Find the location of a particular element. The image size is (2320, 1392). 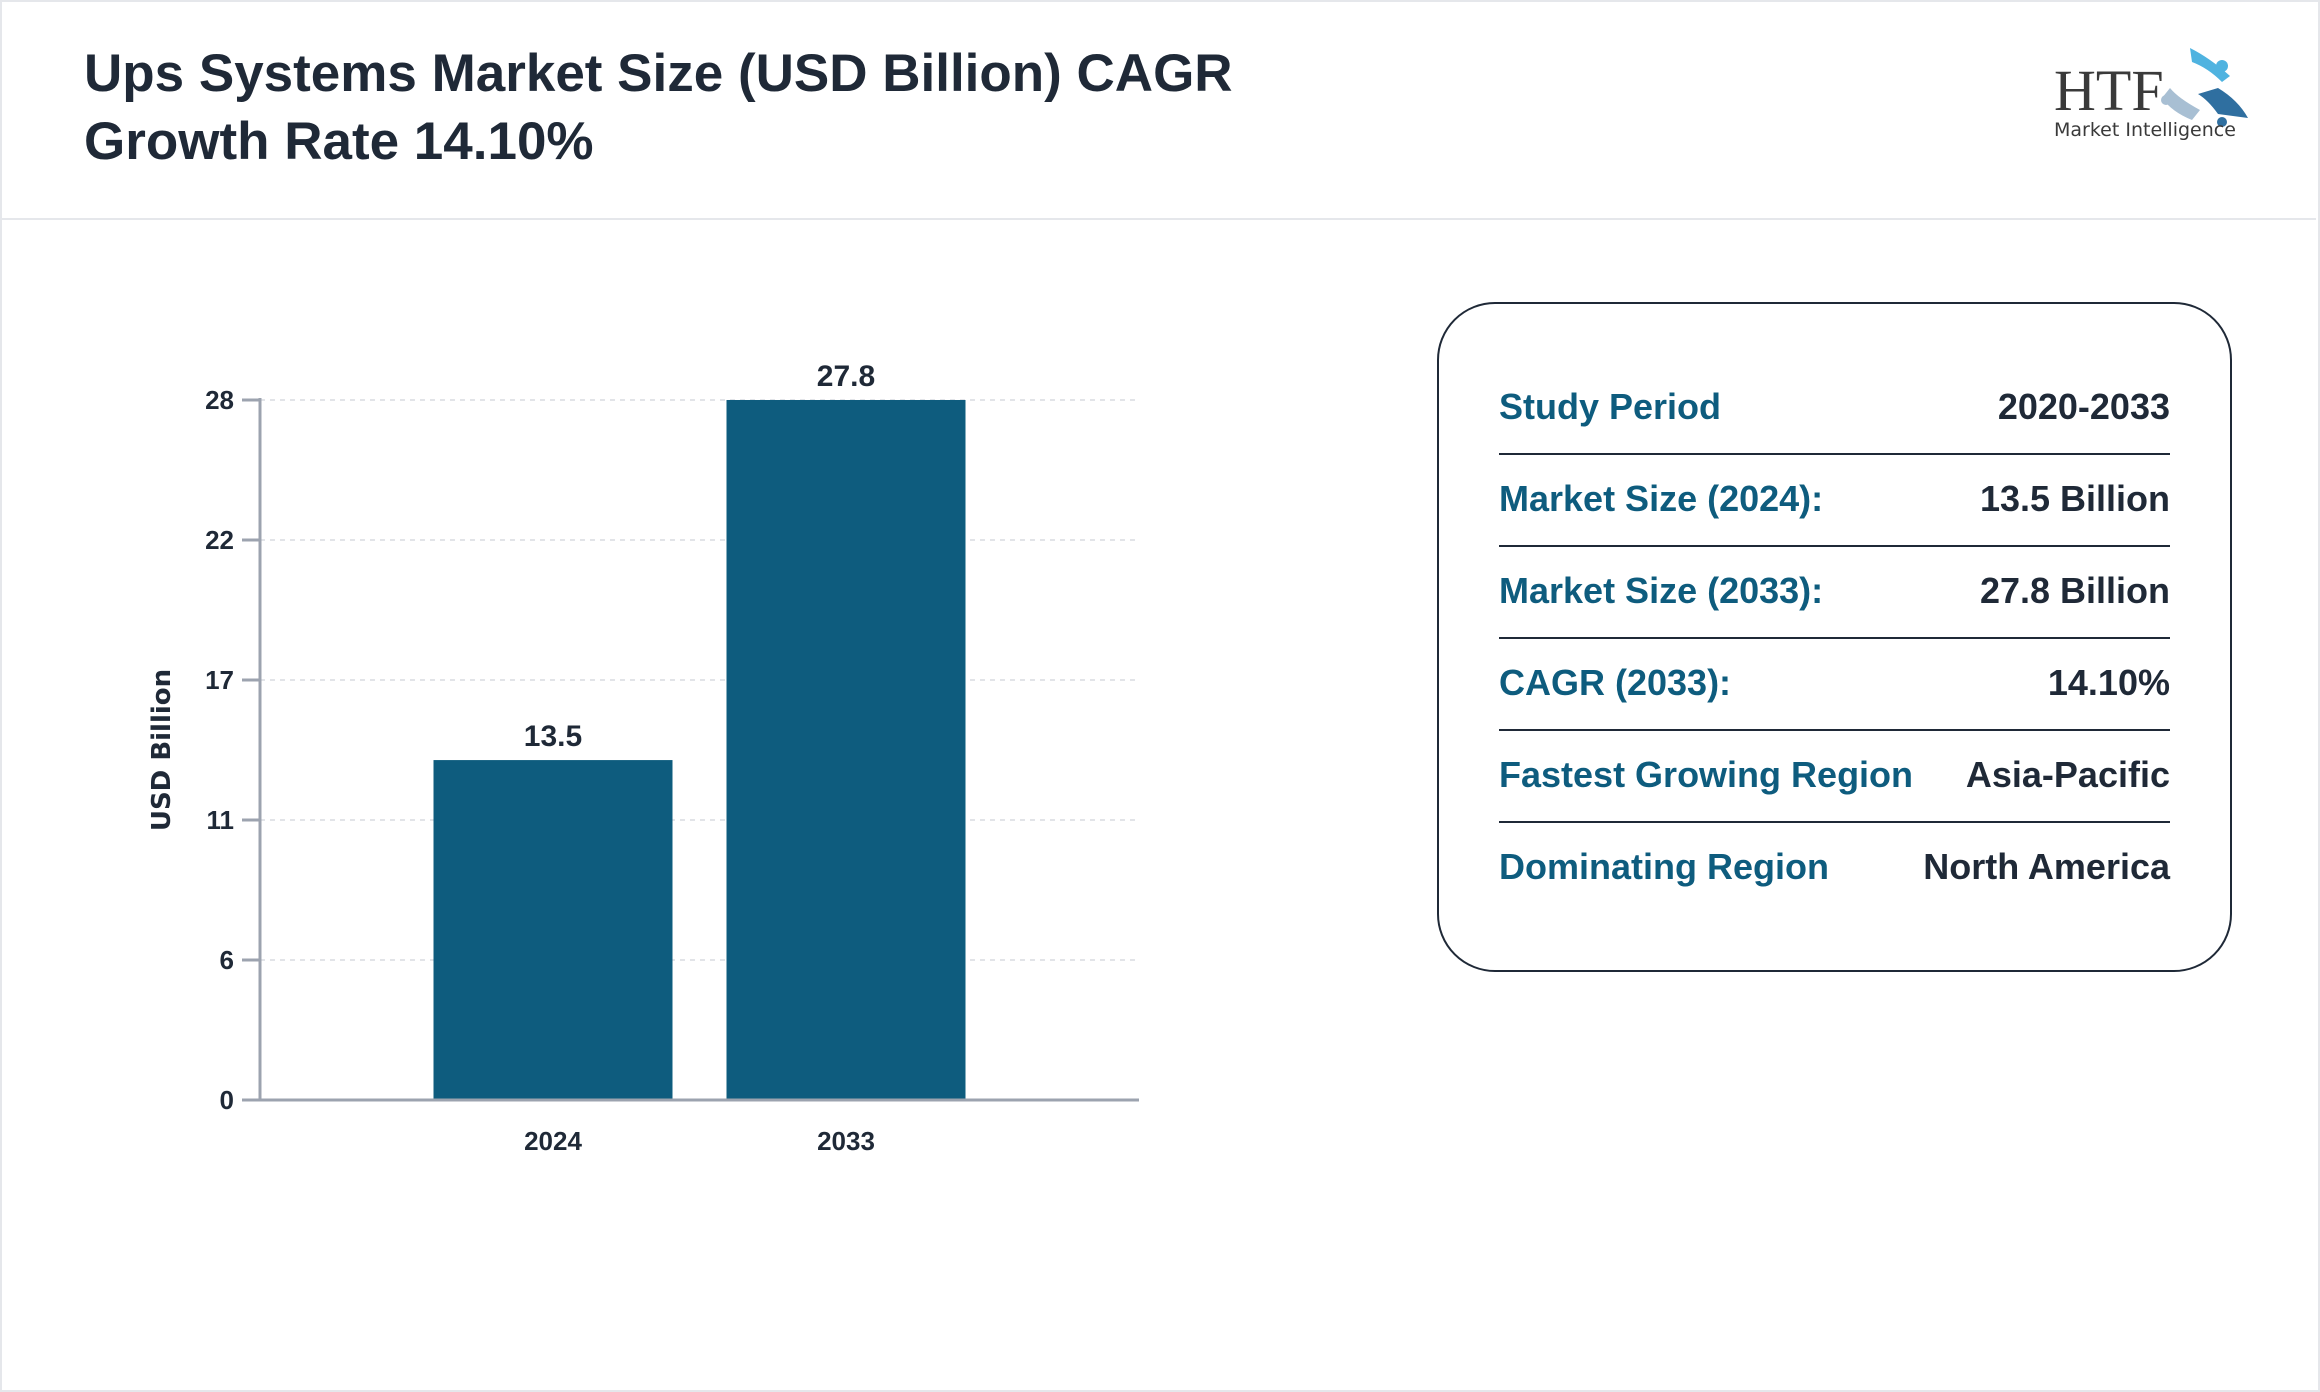

y-tick-label: 6 is located at coordinates (227, 960).